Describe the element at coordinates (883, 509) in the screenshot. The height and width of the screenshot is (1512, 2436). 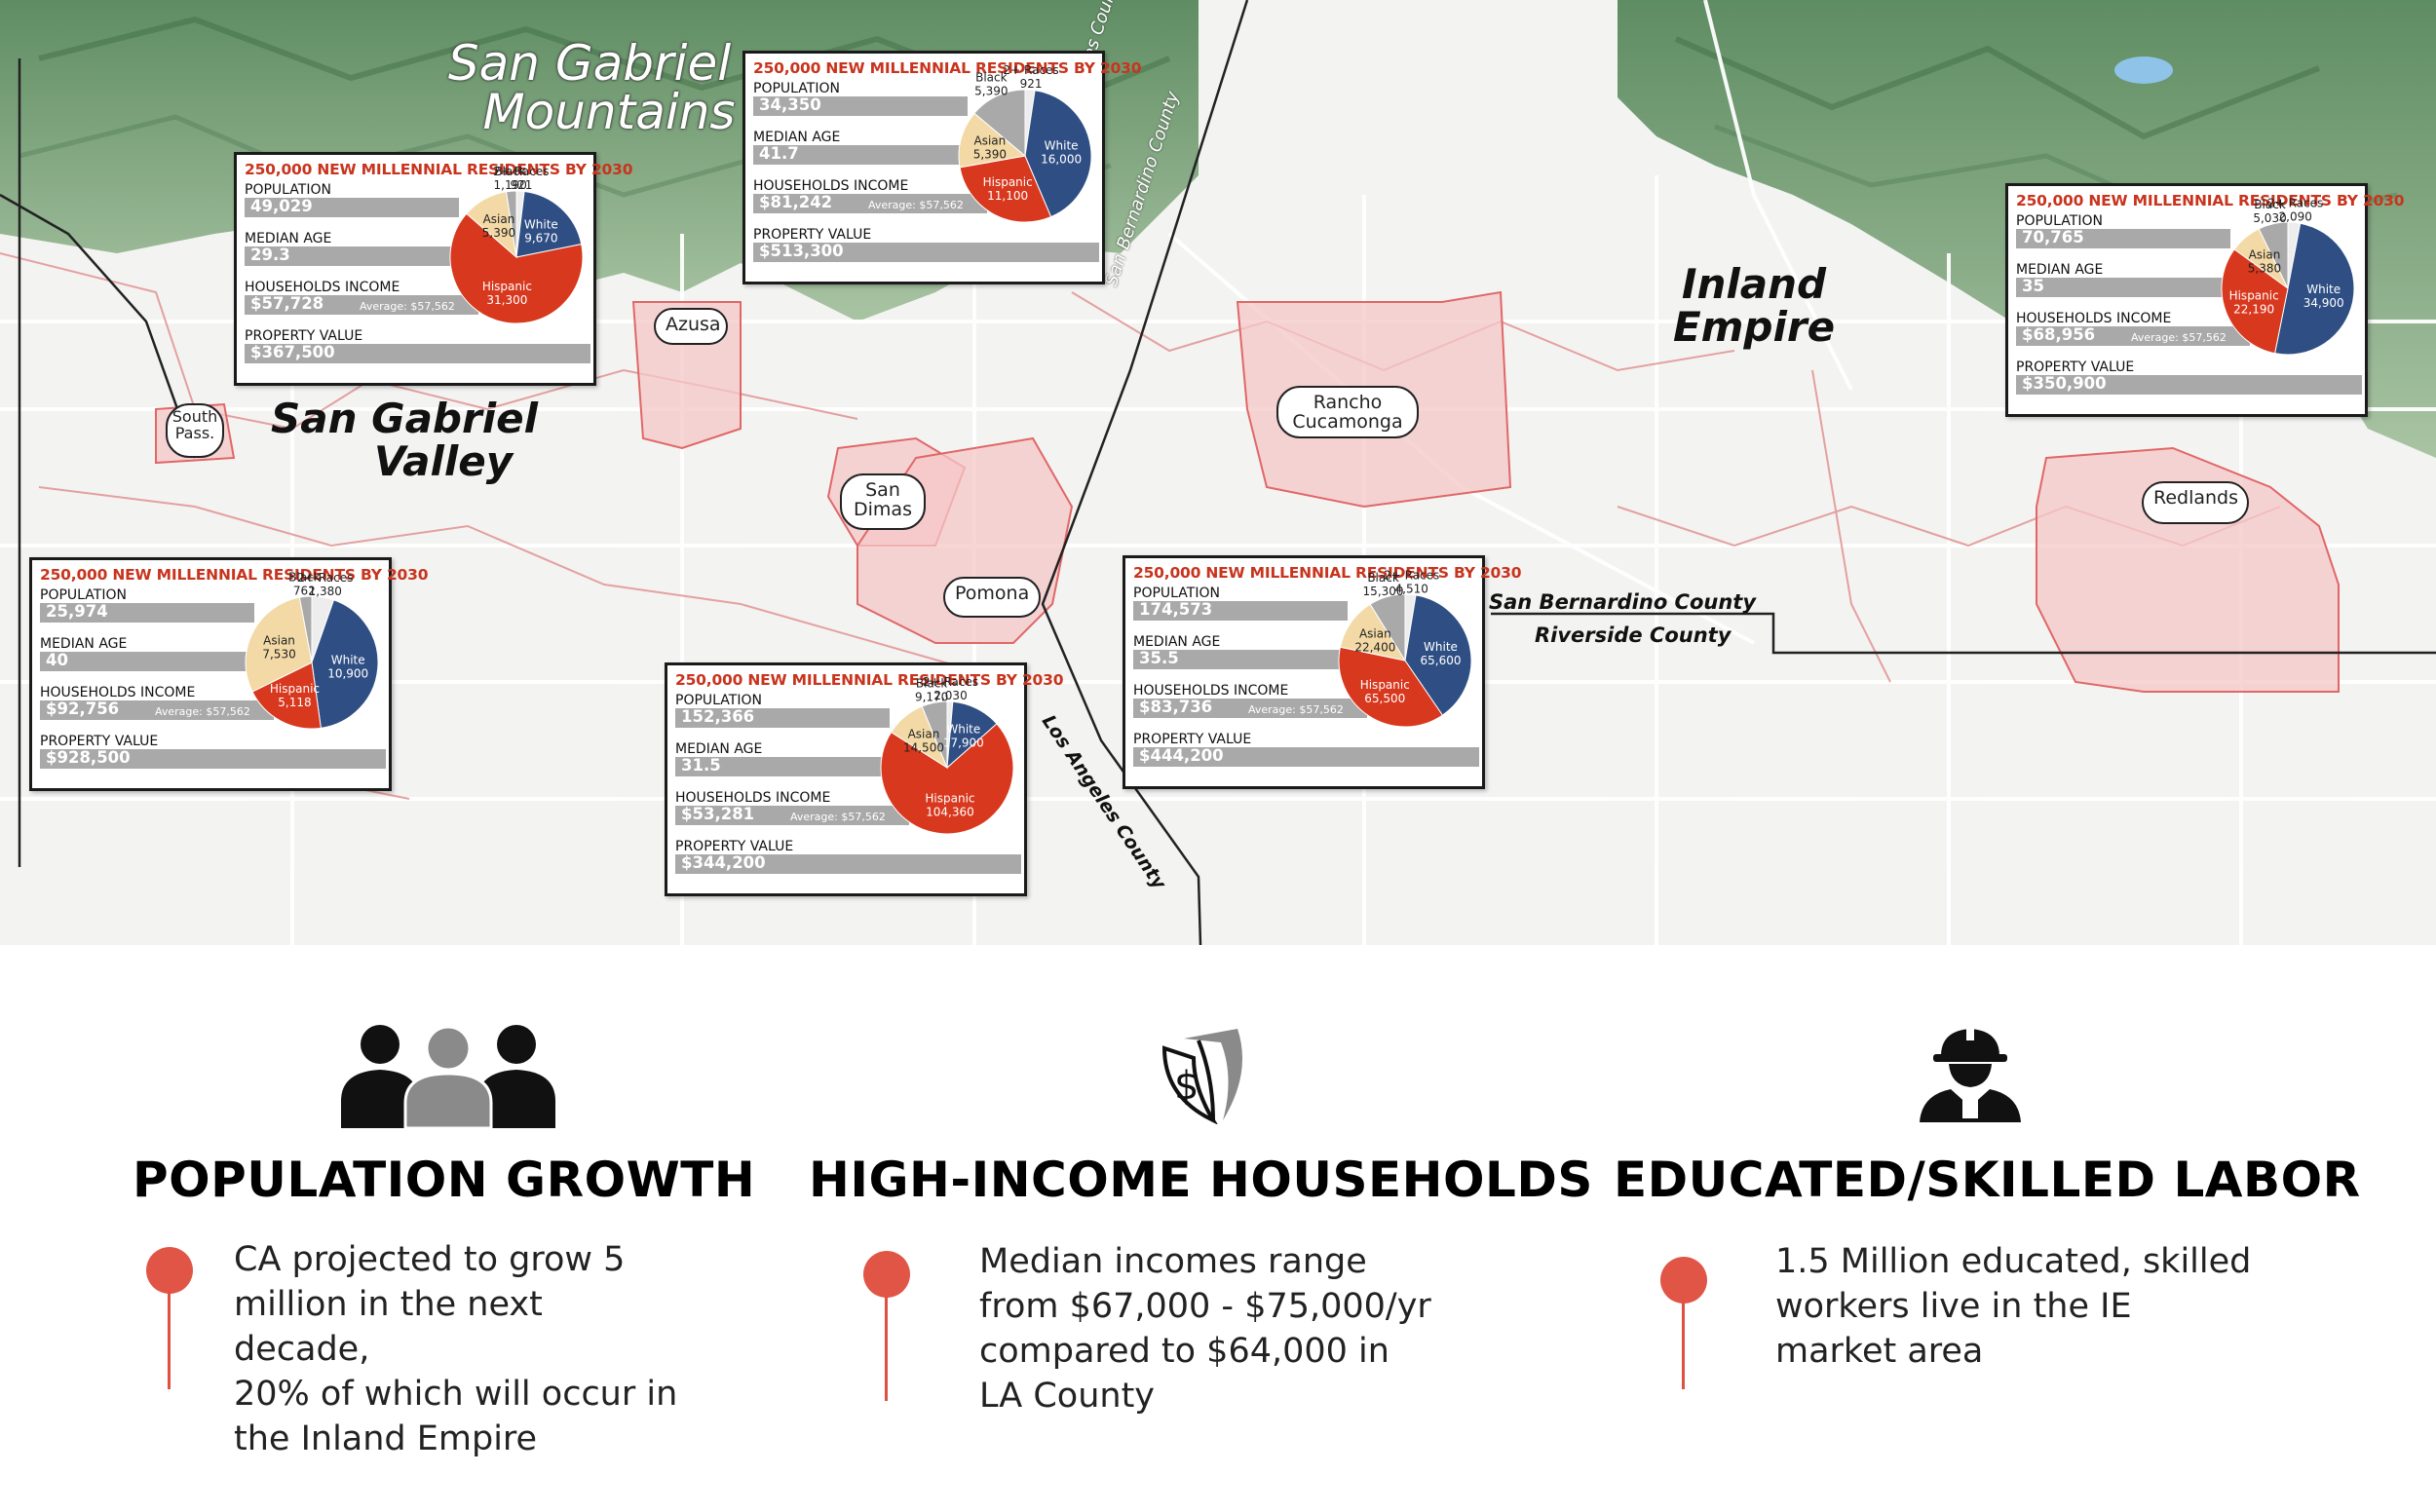
I see `city-label-line2: Dimas` at that location.